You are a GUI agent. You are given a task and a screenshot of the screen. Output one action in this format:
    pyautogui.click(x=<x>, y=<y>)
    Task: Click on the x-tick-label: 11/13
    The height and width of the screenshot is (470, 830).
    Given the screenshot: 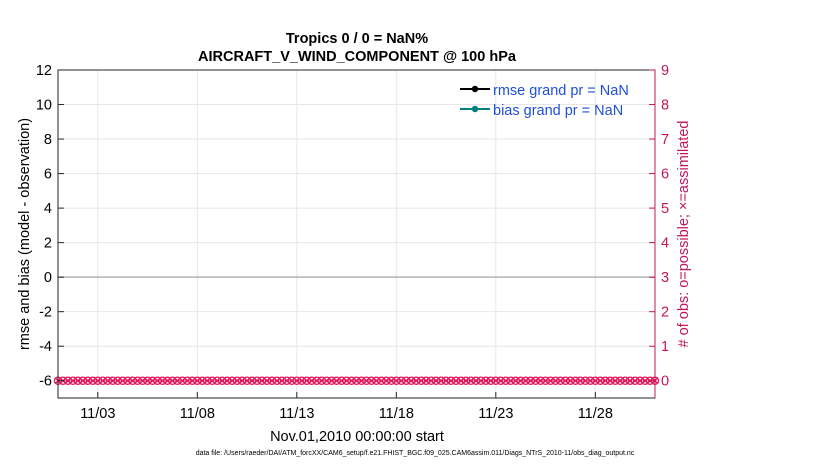 What is the action you would take?
    pyautogui.click(x=296, y=414)
    